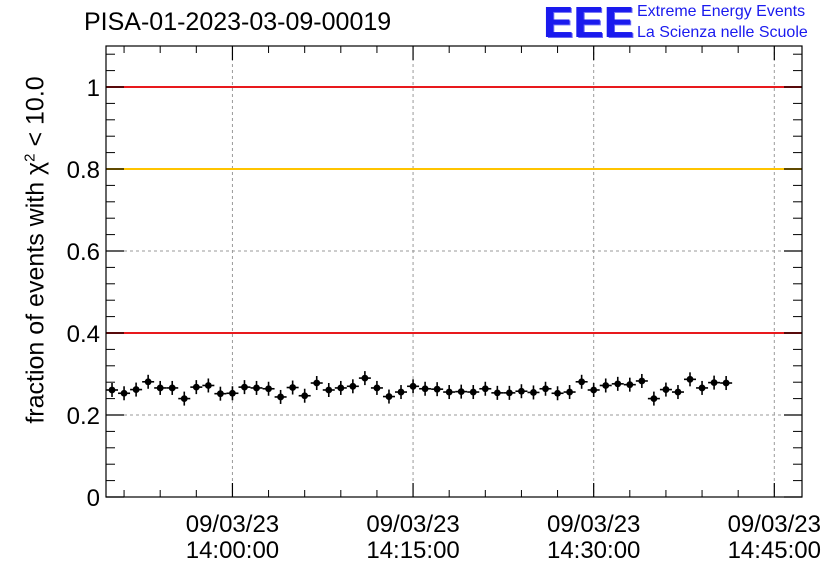 The width and height of the screenshot is (836, 577). I want to click on y-tick-label: 1, so click(93, 88).